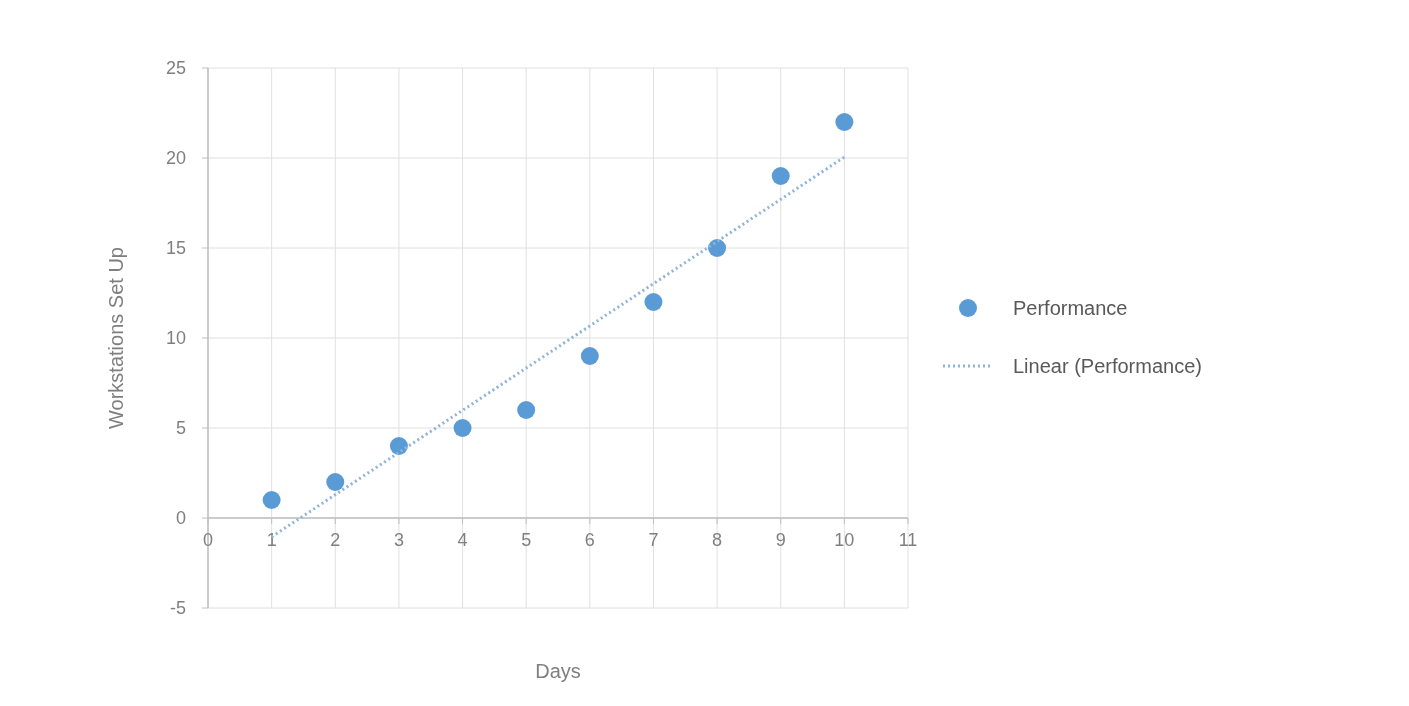  What do you see at coordinates (780, 540) in the screenshot?
I see `x-tick-label: 9` at bounding box center [780, 540].